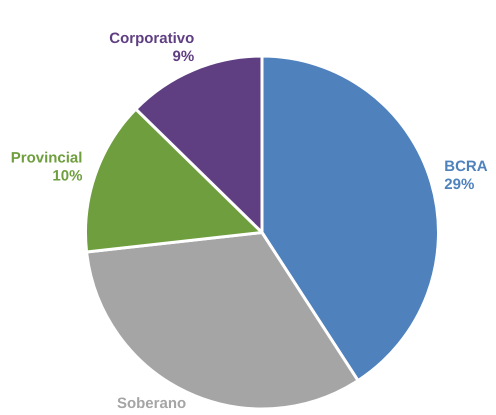 The width and height of the screenshot is (496, 415). I want to click on data-label: 10%, so click(67, 175).